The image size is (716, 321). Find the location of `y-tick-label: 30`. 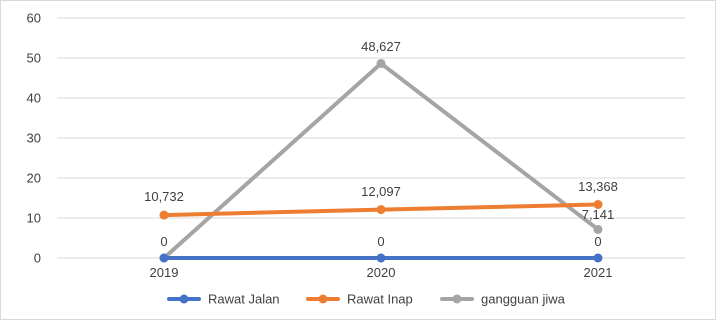

y-tick-label: 30 is located at coordinates (34, 138).